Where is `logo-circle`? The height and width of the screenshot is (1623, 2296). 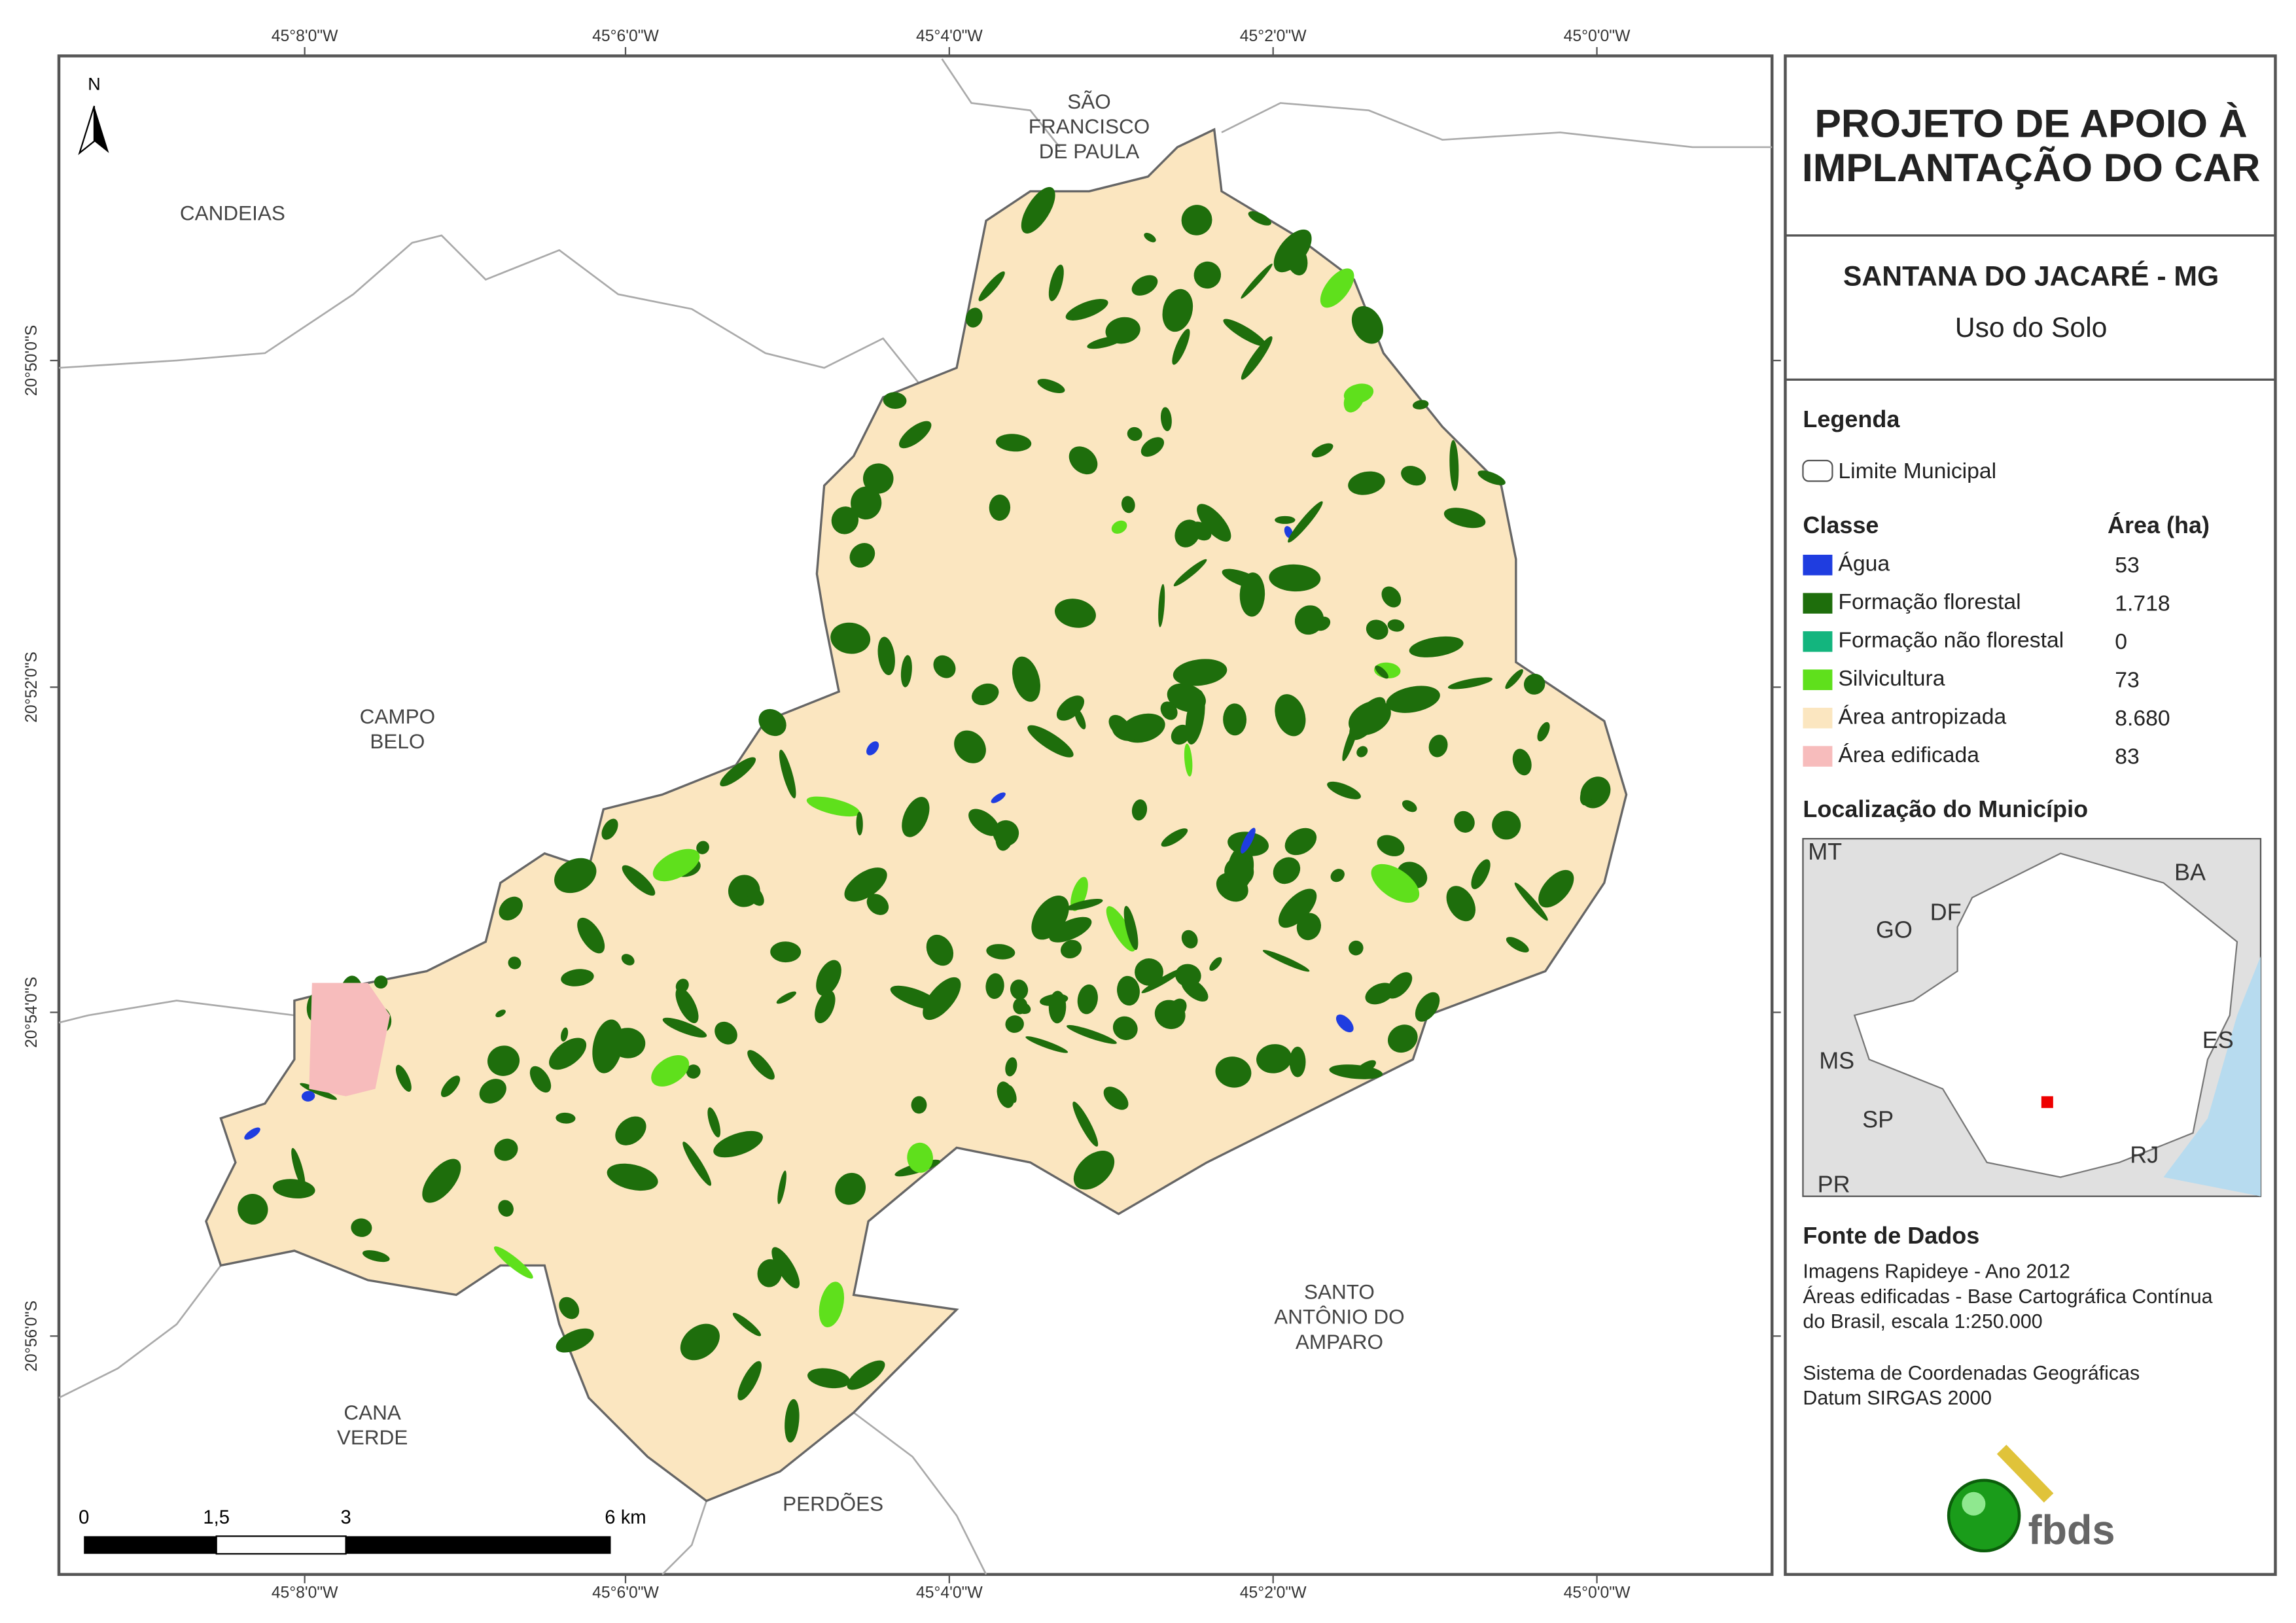
logo-circle is located at coordinates (1984, 1516).